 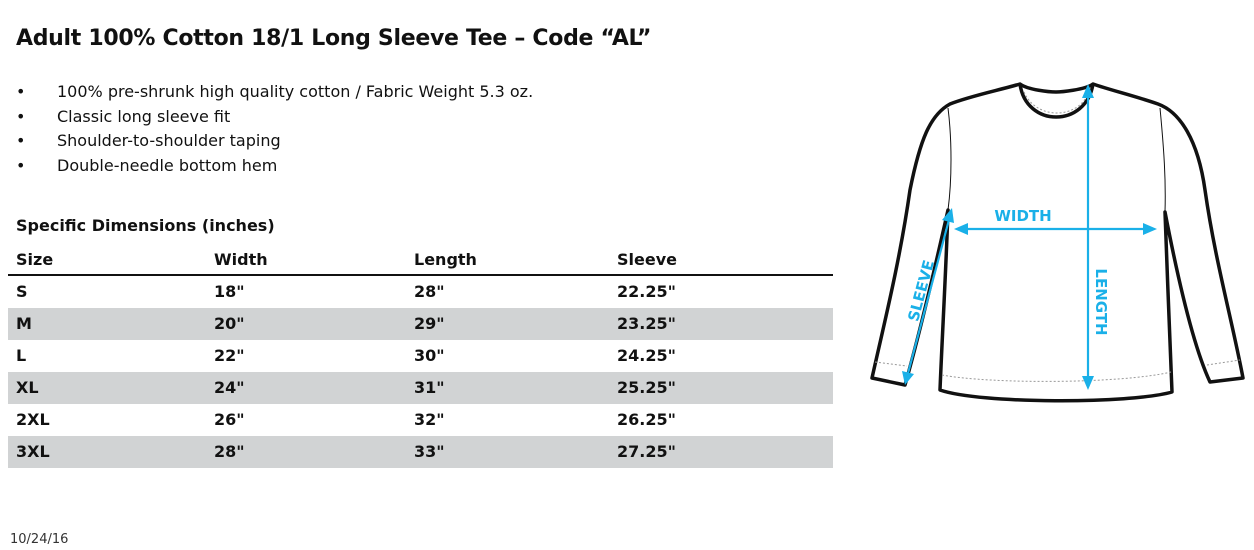 I want to click on column-header: Sleeve, so click(x=647, y=259).